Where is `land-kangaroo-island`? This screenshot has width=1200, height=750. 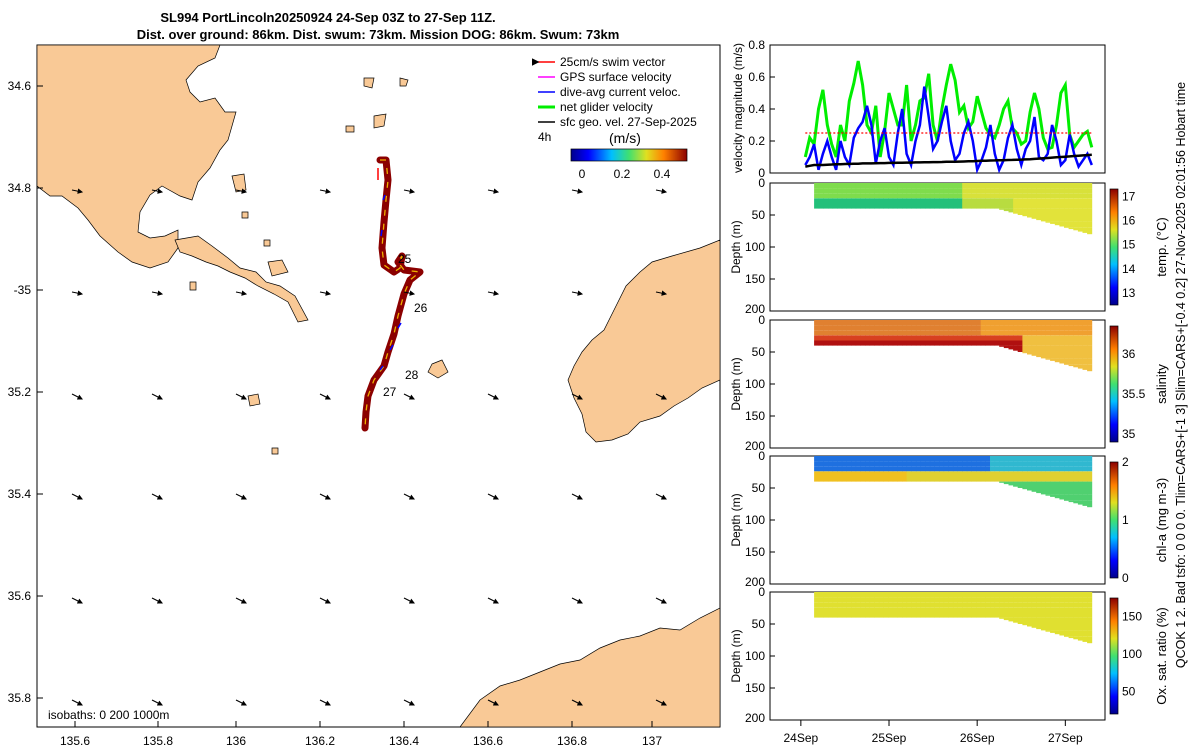
land-kangaroo-island is located at coordinates (589, 667).